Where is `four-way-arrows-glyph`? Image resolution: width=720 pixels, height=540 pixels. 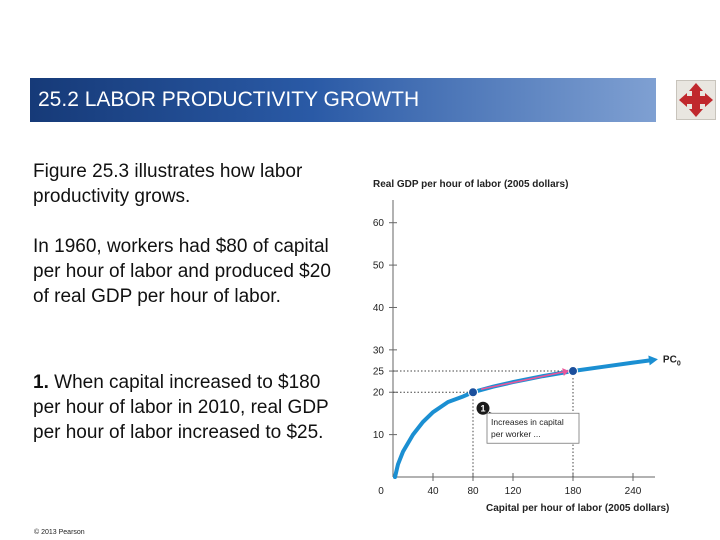 four-way-arrows-glyph is located at coordinates (696, 100).